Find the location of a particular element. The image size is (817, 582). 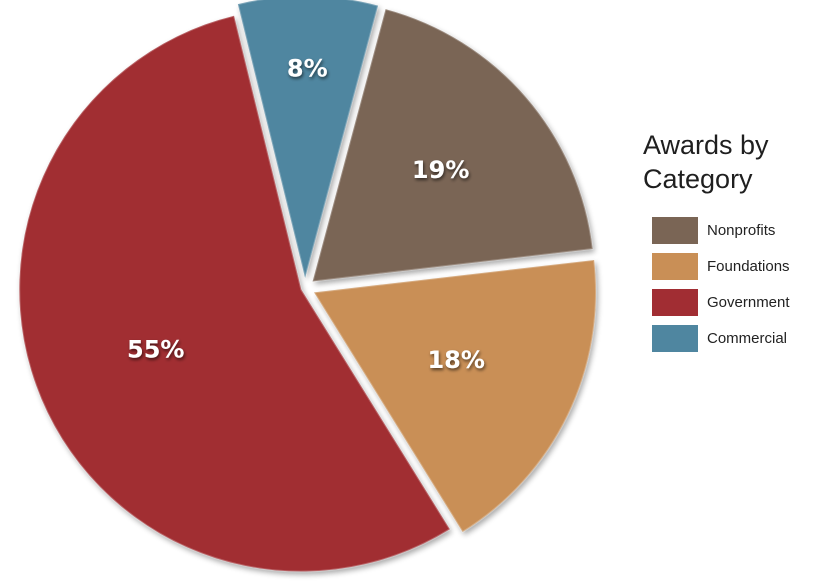

legend-title-line-2: Category is located at coordinates (698, 179).